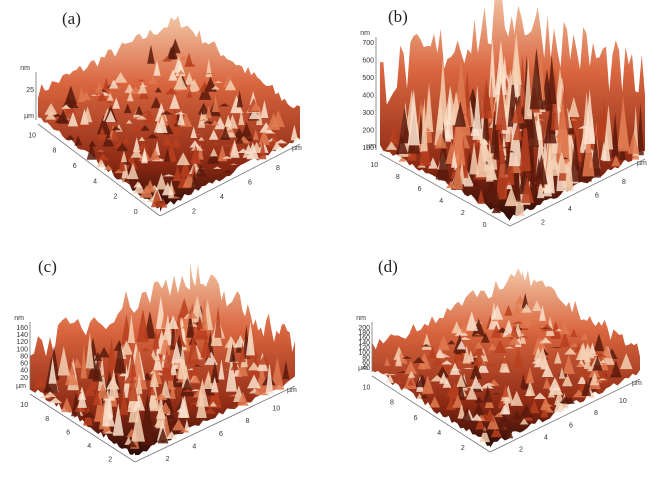 The image size is (661, 483). I want to click on x-unit: µm, so click(642, 163).